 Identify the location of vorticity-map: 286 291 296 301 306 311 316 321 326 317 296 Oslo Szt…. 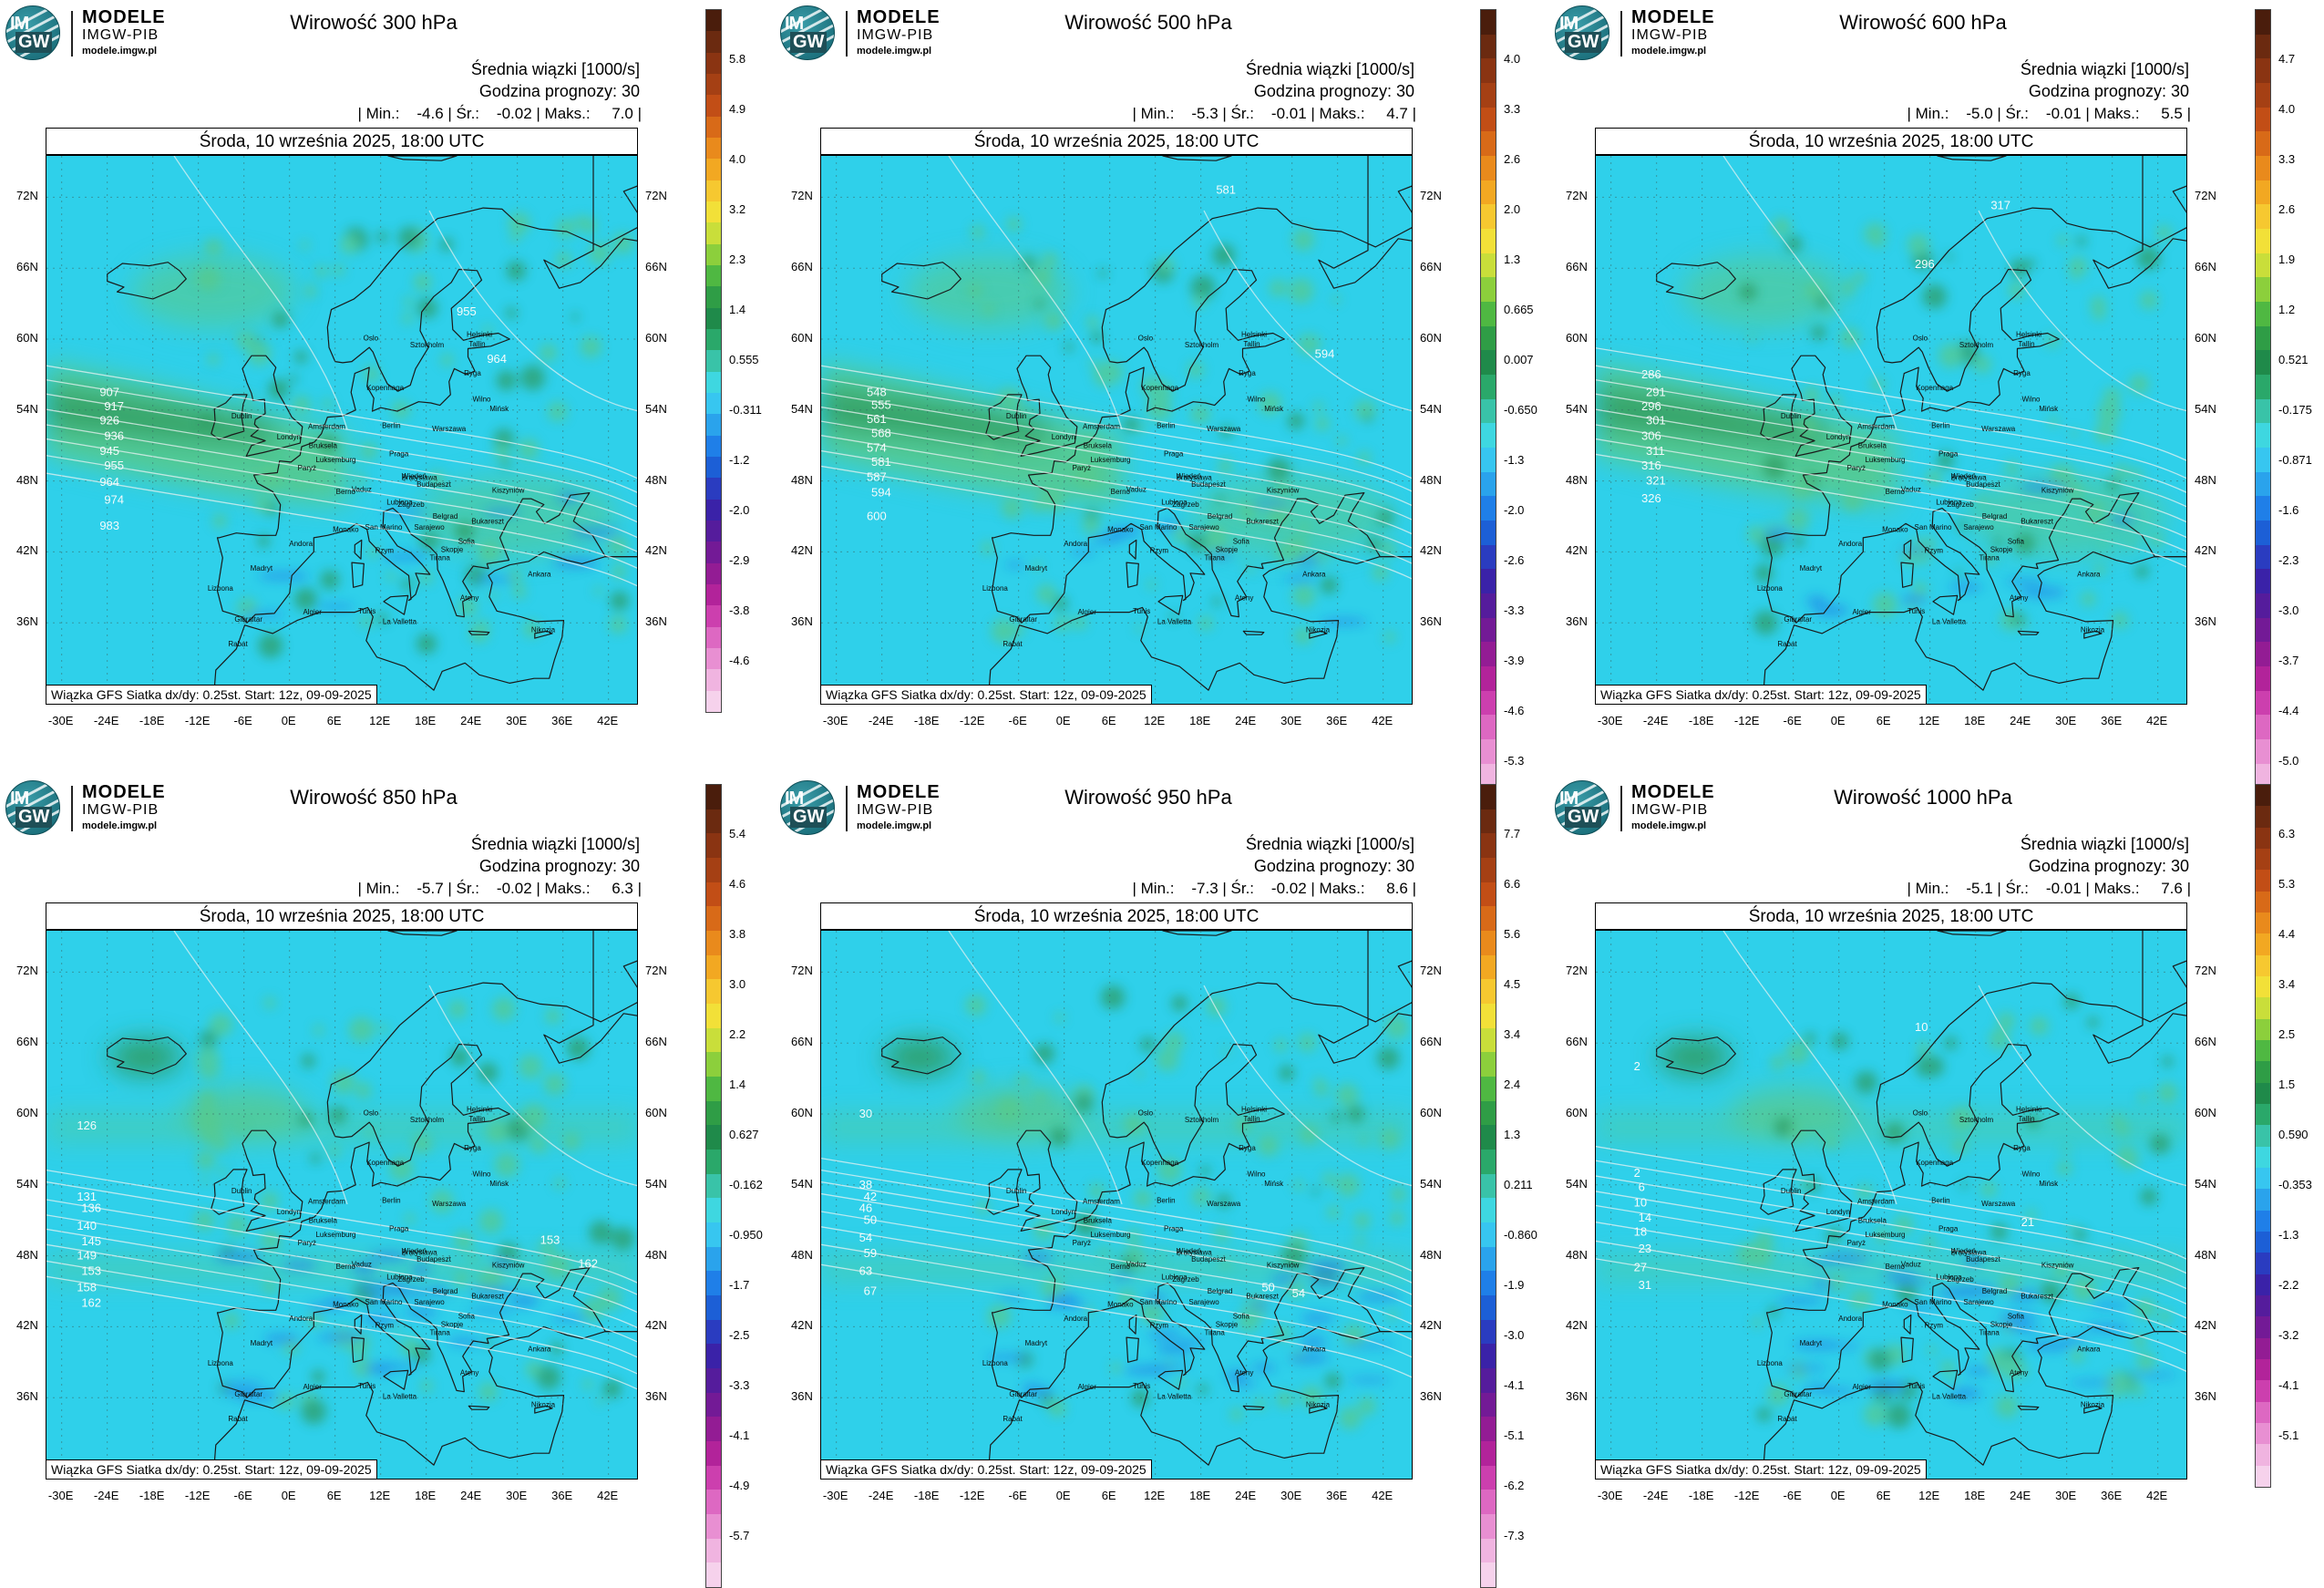
(1891, 430).